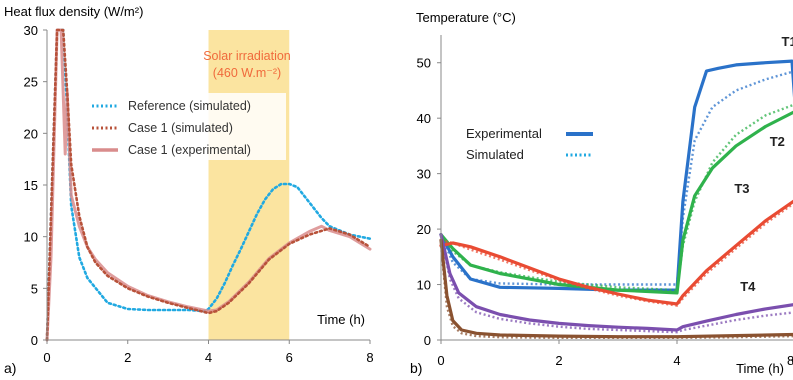 The width and height of the screenshot is (793, 380). What do you see at coordinates (180, 128) in the screenshot?
I see `legend-label-case1-sim: Case 1 (simulated)` at bounding box center [180, 128].